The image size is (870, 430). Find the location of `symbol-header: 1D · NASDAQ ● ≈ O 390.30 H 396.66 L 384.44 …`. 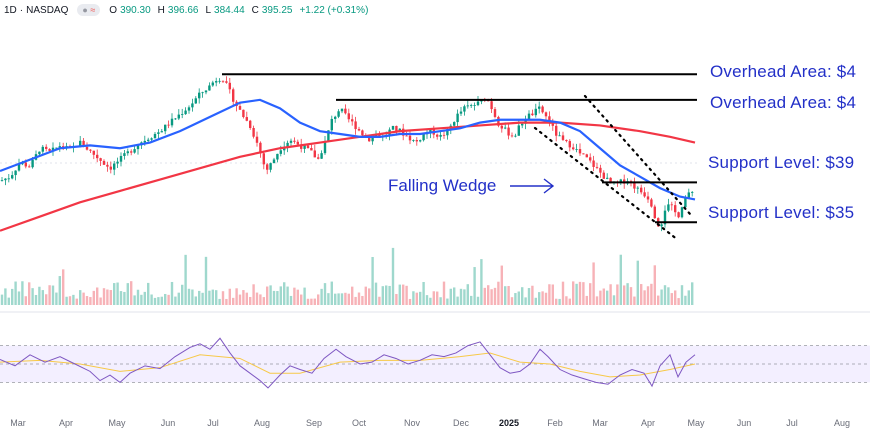

symbol-header: 1D · NASDAQ ● ≈ O 390.30 H 396.66 L 384.44 … is located at coordinates (186, 10).